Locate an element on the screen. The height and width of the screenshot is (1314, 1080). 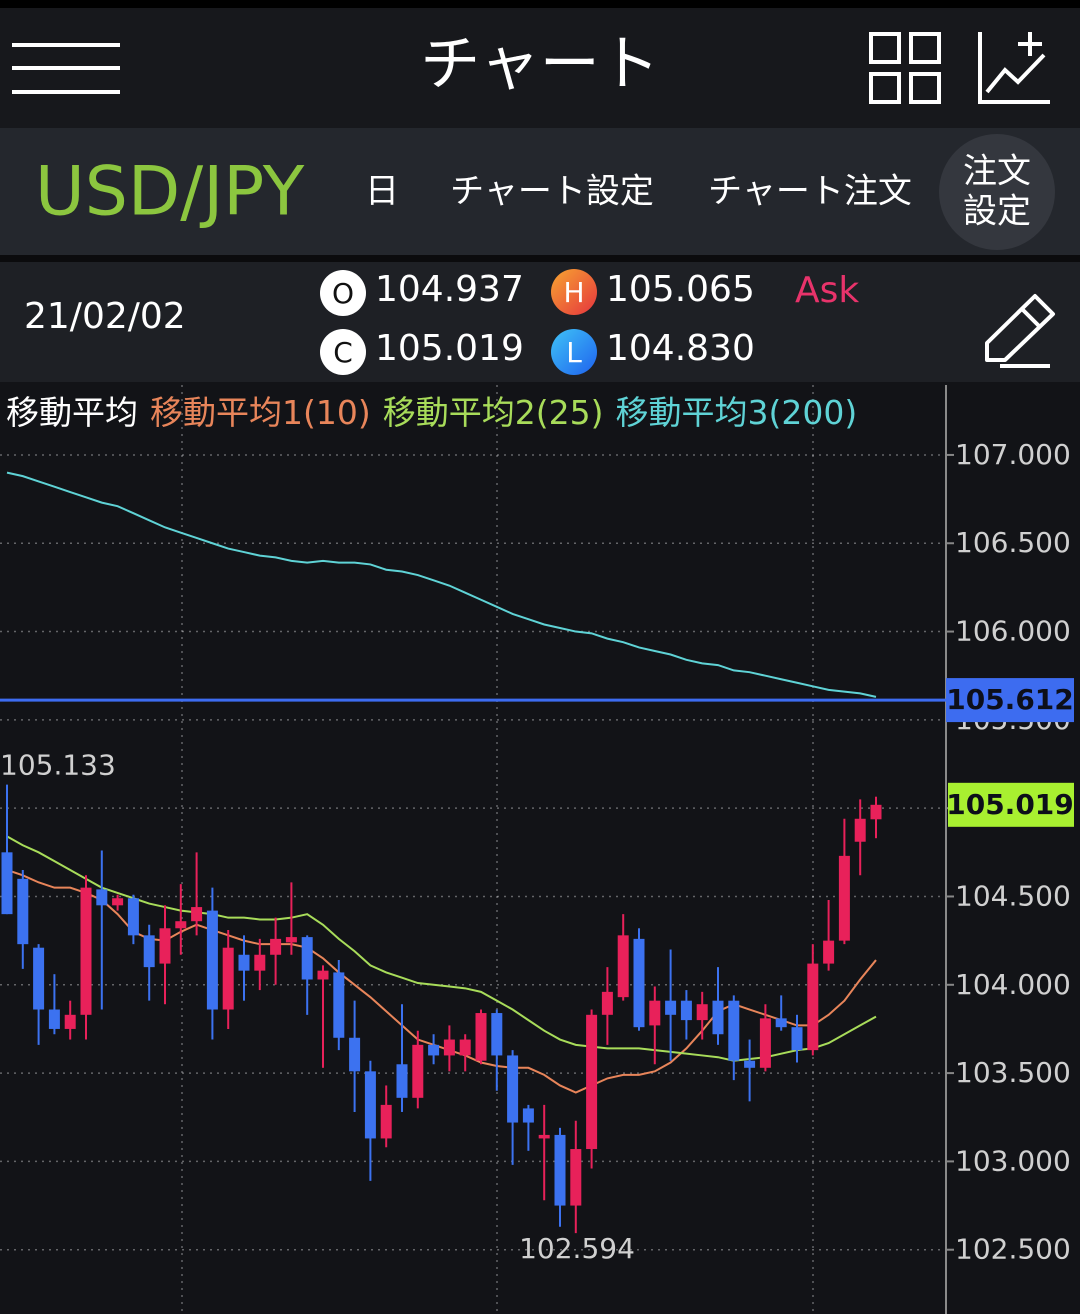
badge-label: L is located at coordinates (574, 352).